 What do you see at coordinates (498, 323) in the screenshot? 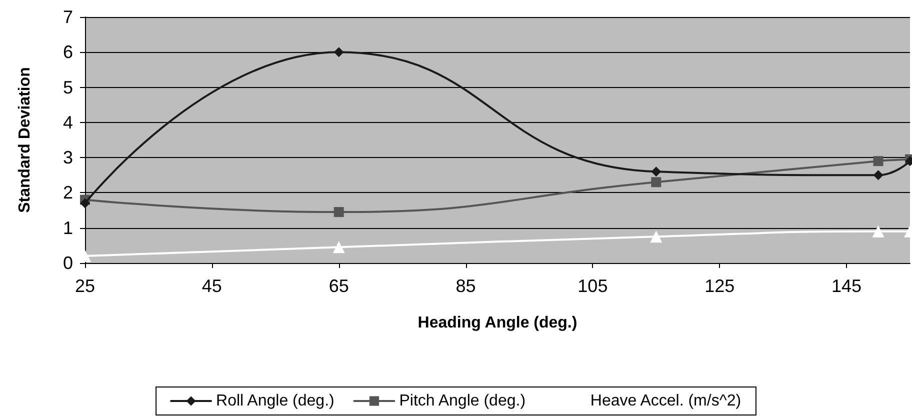
I see `x-axis-title: Heading Angle (deg.)` at bounding box center [498, 323].